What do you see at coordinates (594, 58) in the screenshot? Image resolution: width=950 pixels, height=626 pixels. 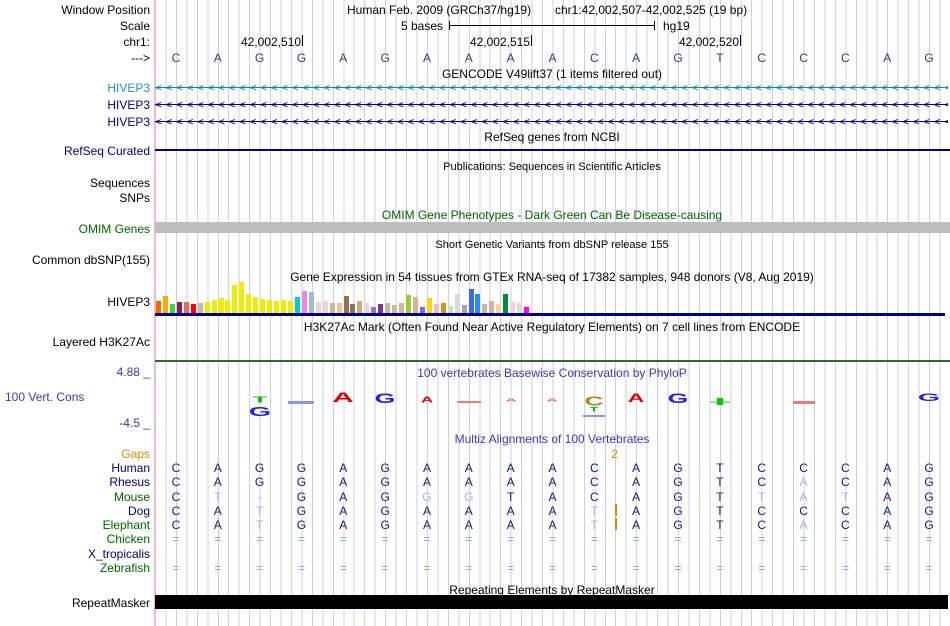 I see `sequence-base: C` at bounding box center [594, 58].